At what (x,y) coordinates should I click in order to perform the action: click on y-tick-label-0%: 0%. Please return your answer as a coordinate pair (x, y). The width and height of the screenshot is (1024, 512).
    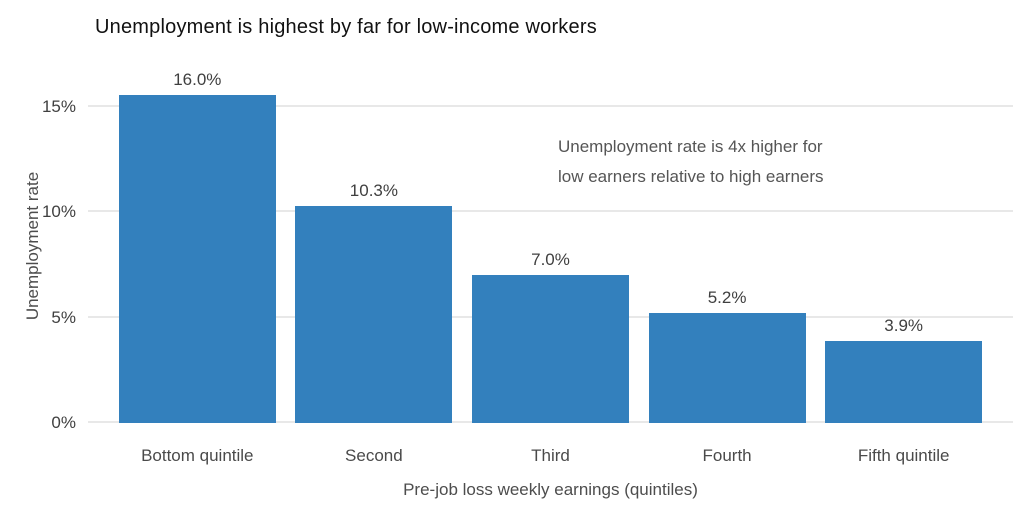
    Looking at the image, I should click on (63, 422).